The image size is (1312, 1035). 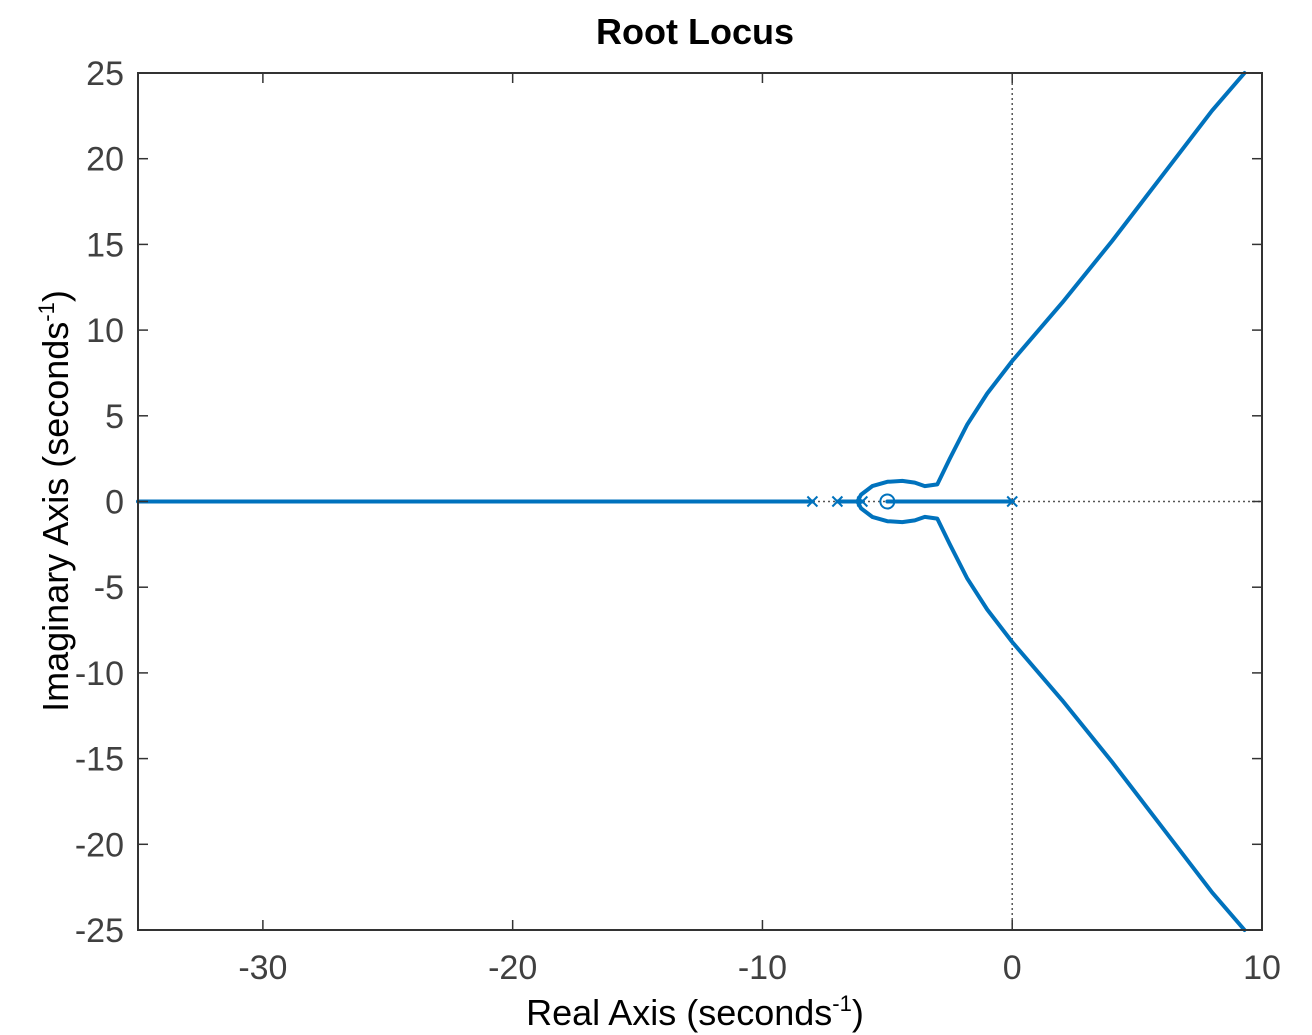 I want to click on y-tick-label: -15, so click(x=99, y=760).